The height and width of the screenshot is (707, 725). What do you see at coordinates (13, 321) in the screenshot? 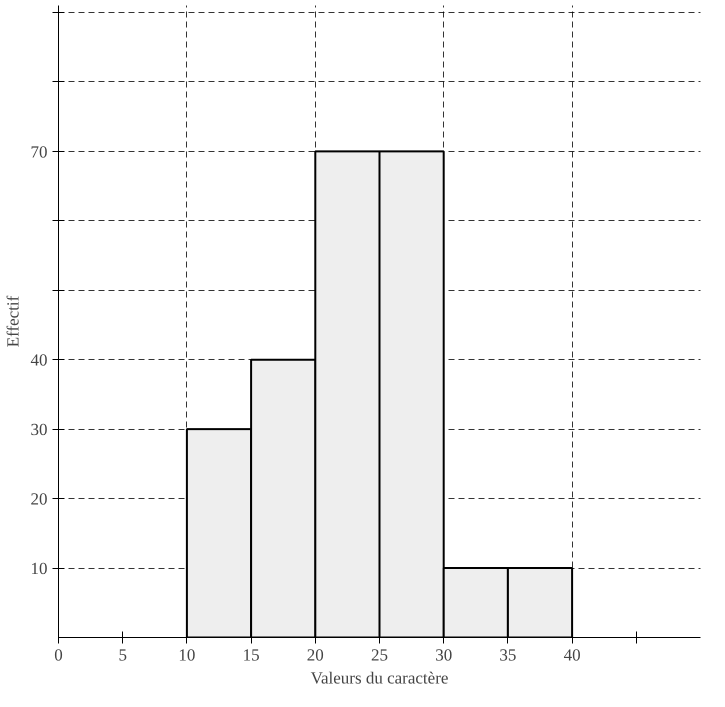
I see `y-axis-title: Effectif` at bounding box center [13, 321].